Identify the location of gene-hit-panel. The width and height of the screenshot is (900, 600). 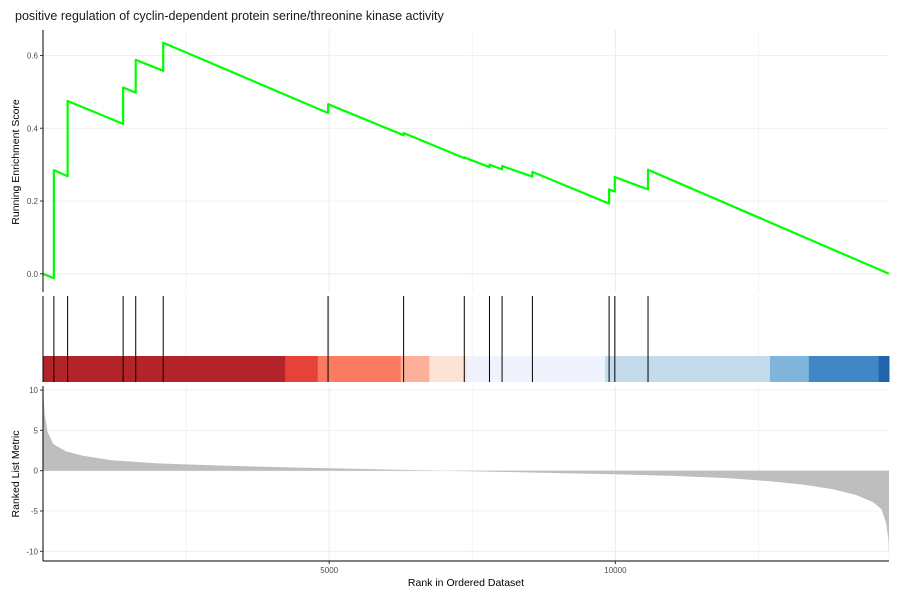
(466, 339).